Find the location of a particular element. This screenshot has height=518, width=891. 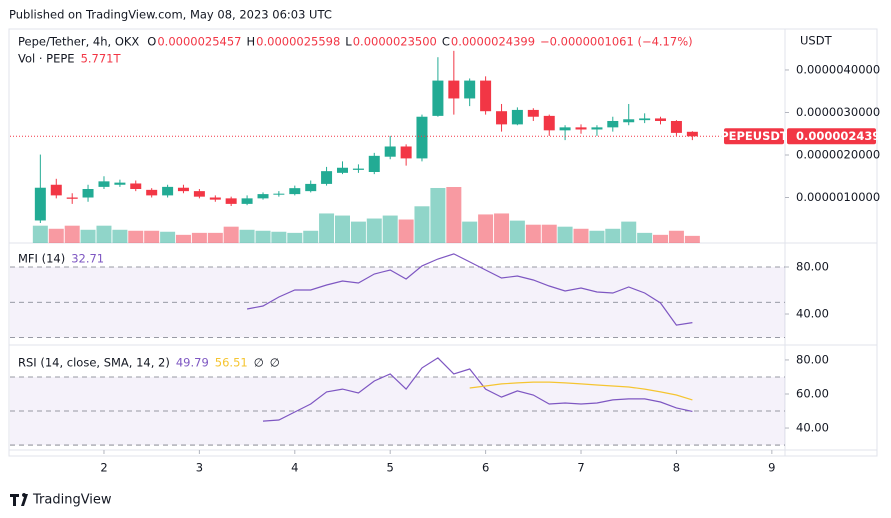

price-tag-value-box is located at coordinates (831, 136).